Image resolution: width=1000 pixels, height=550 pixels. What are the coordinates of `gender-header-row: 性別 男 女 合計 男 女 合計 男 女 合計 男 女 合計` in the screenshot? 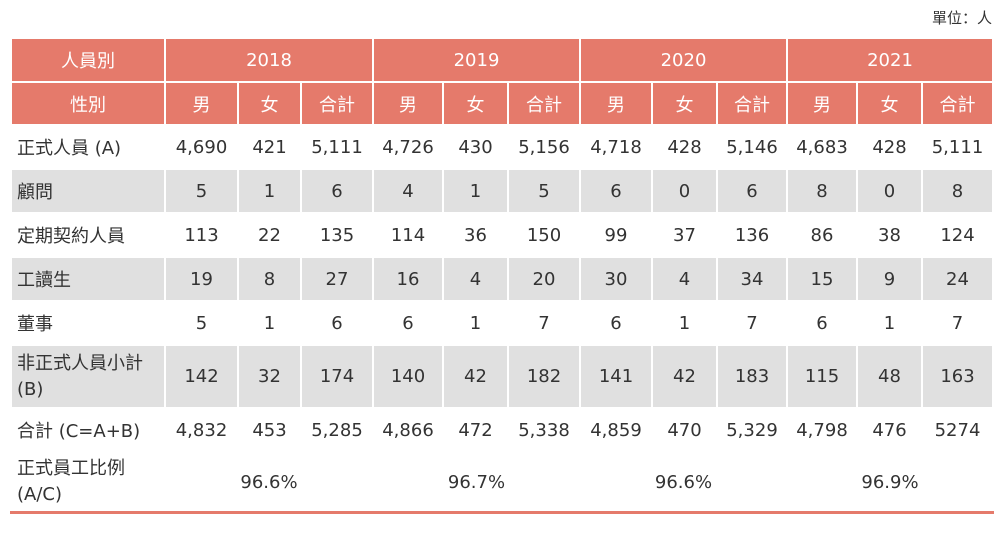 It's located at (502, 103).